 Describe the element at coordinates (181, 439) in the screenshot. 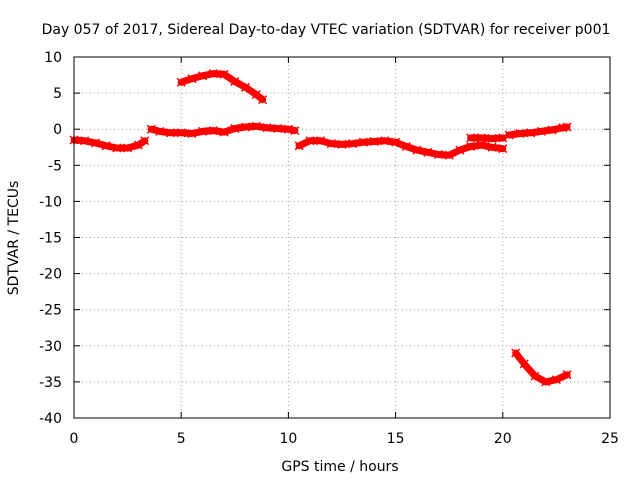

I see `x-tick-label: 5` at that location.